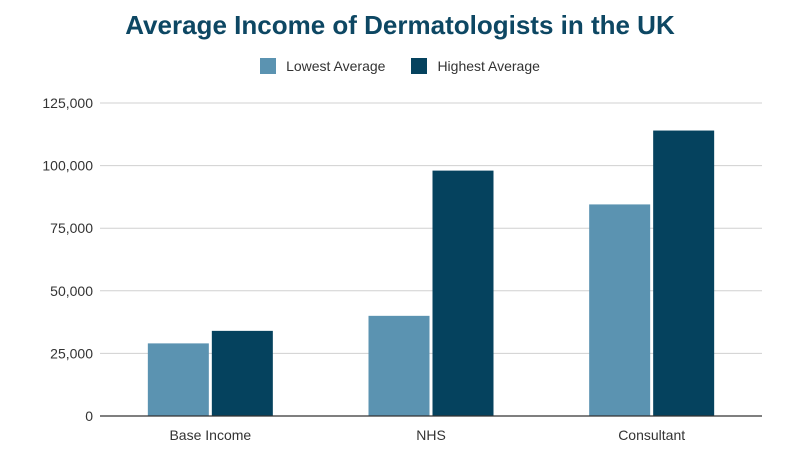  Describe the element at coordinates (71, 353) in the screenshot. I see `y-tick-label: 25,000` at that location.